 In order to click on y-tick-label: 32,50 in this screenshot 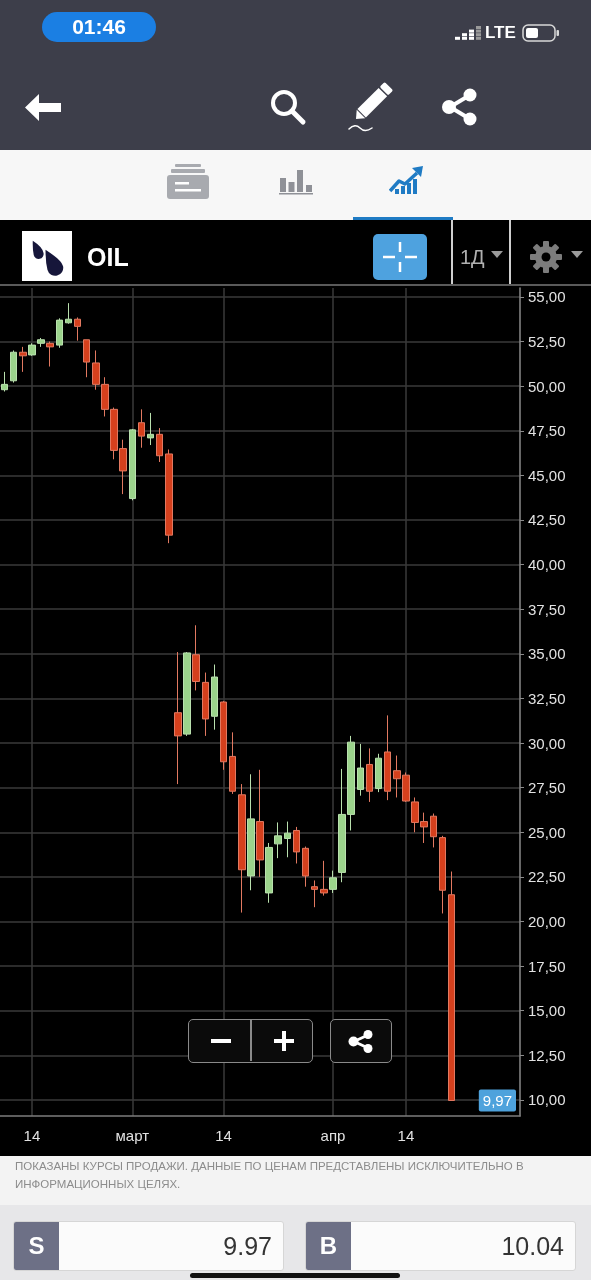, I will do `click(547, 698)`.